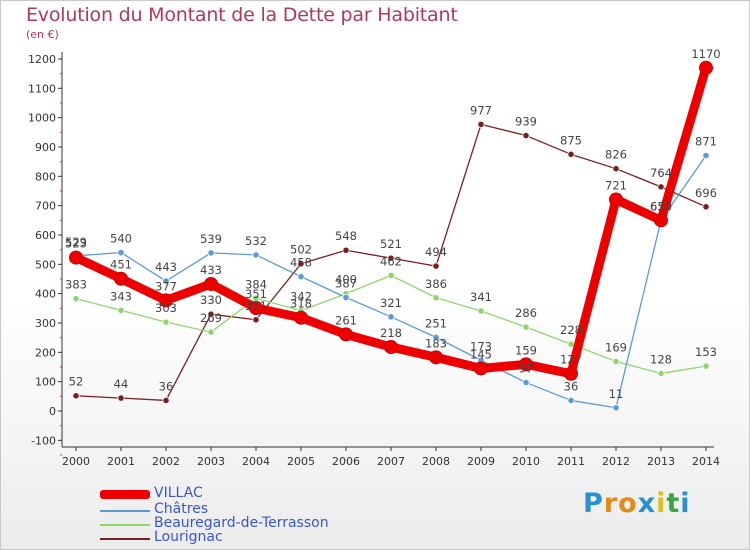 The width and height of the screenshot is (750, 550). What do you see at coordinates (42, 88) in the screenshot?
I see `y-tick-label: 1100` at bounding box center [42, 88].